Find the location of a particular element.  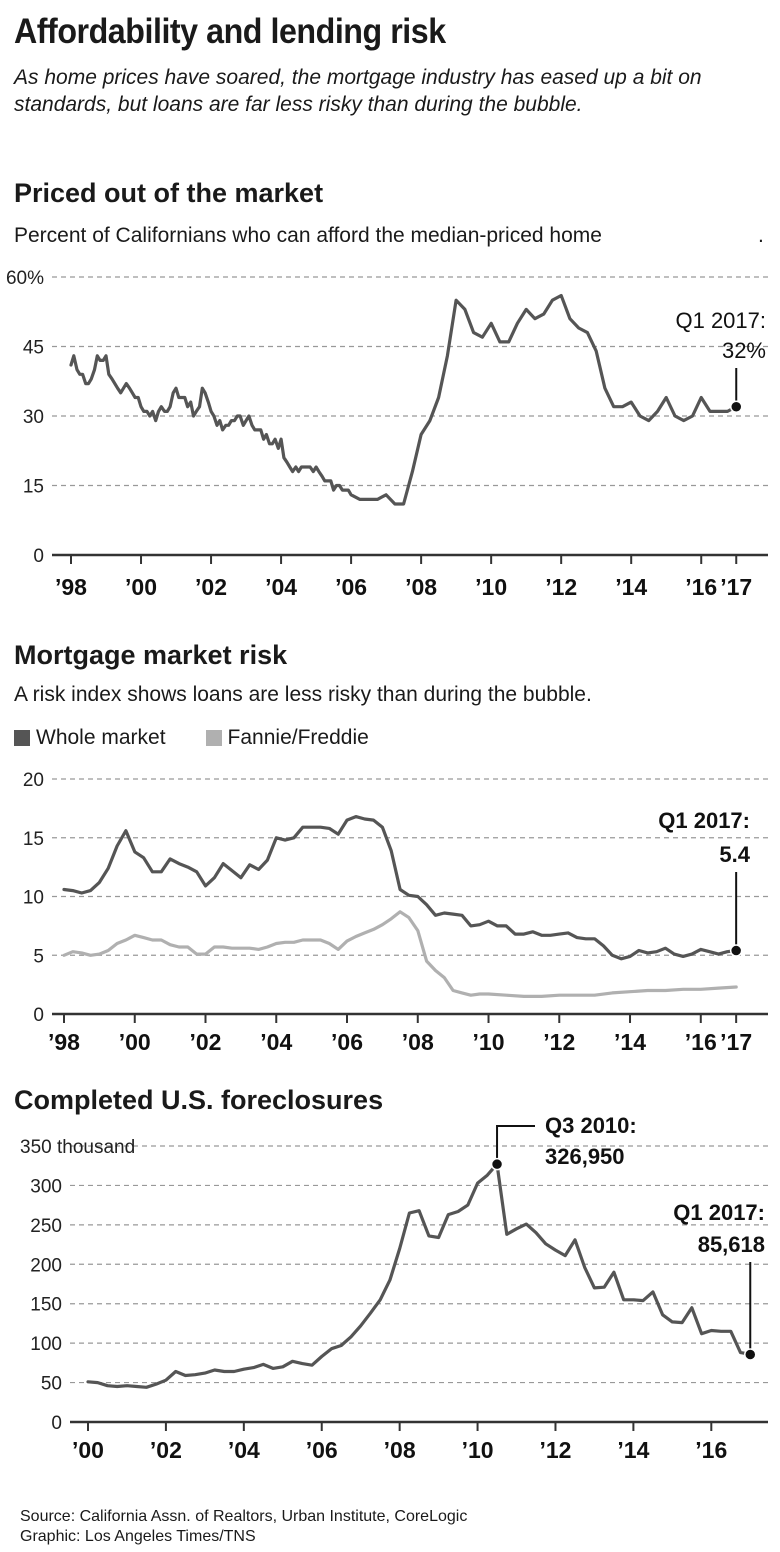

y-tick-label: 300 is located at coordinates (46, 1186).